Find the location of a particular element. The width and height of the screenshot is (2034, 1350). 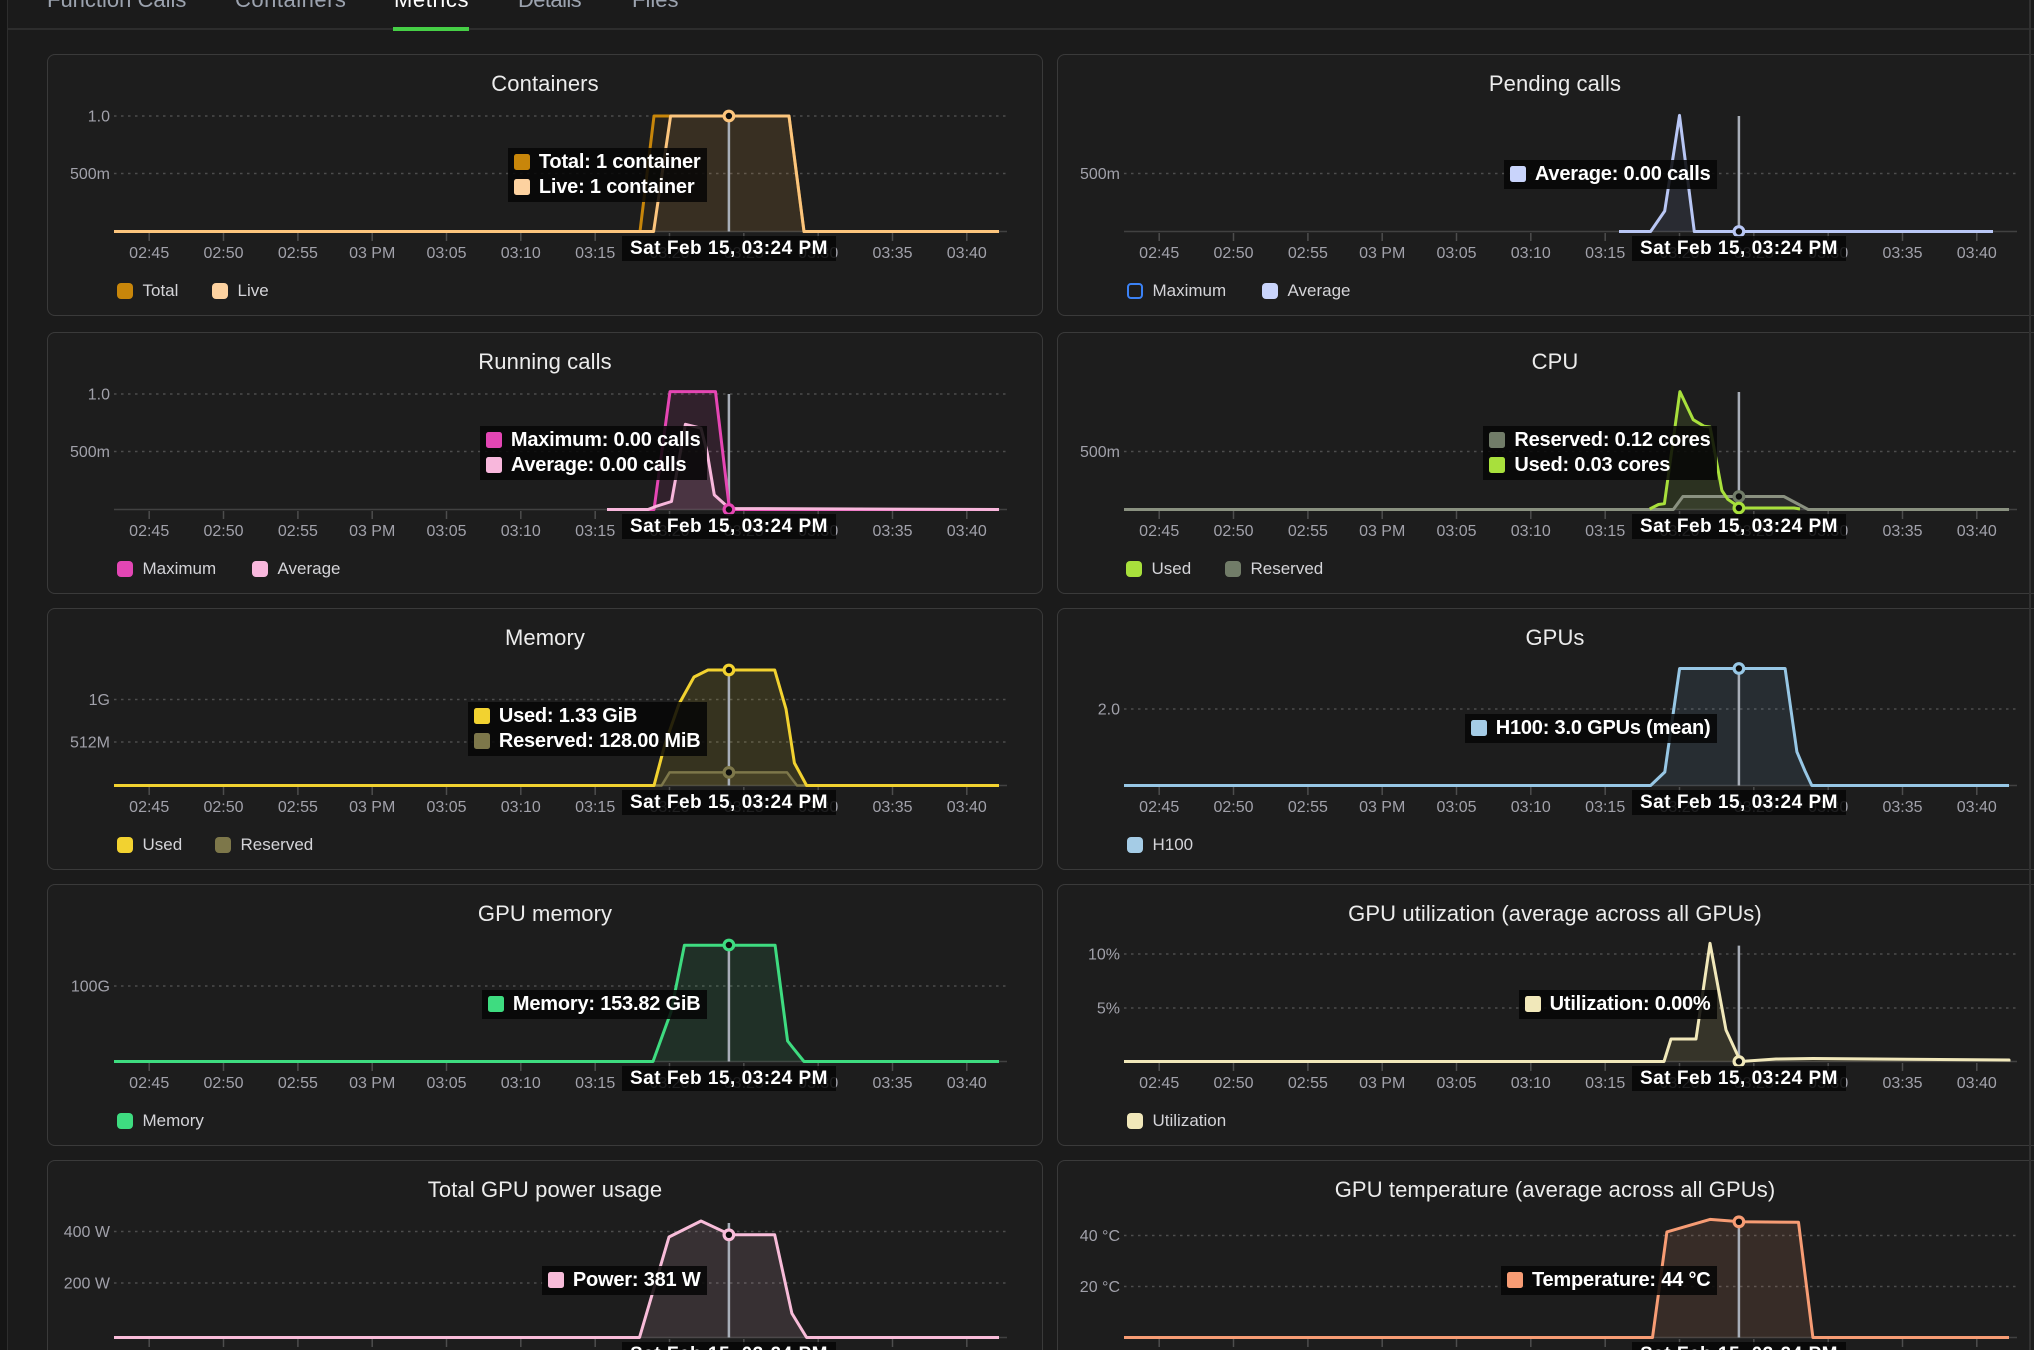

svg-text: 10% is located at coordinates (1104, 955).